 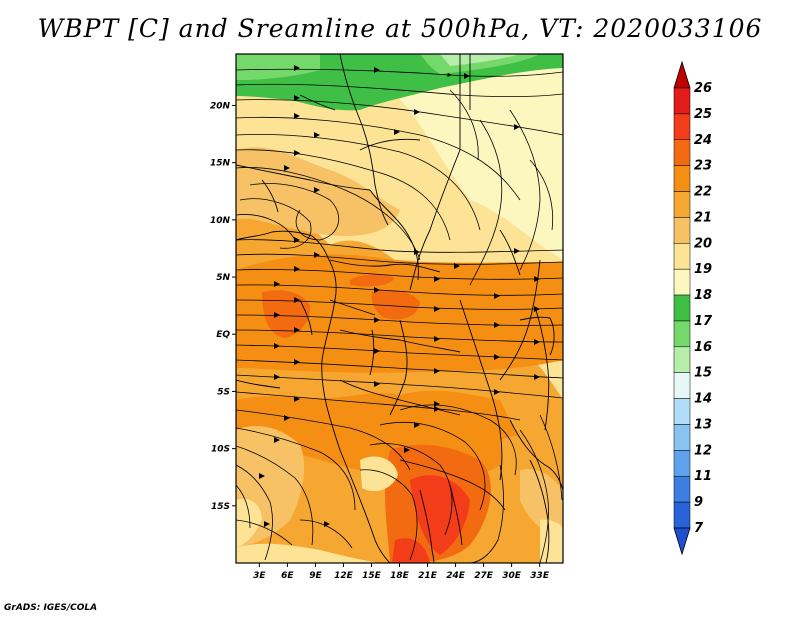 What do you see at coordinates (484, 576) in the screenshot?
I see `x-tick-label: 27E` at bounding box center [484, 576].